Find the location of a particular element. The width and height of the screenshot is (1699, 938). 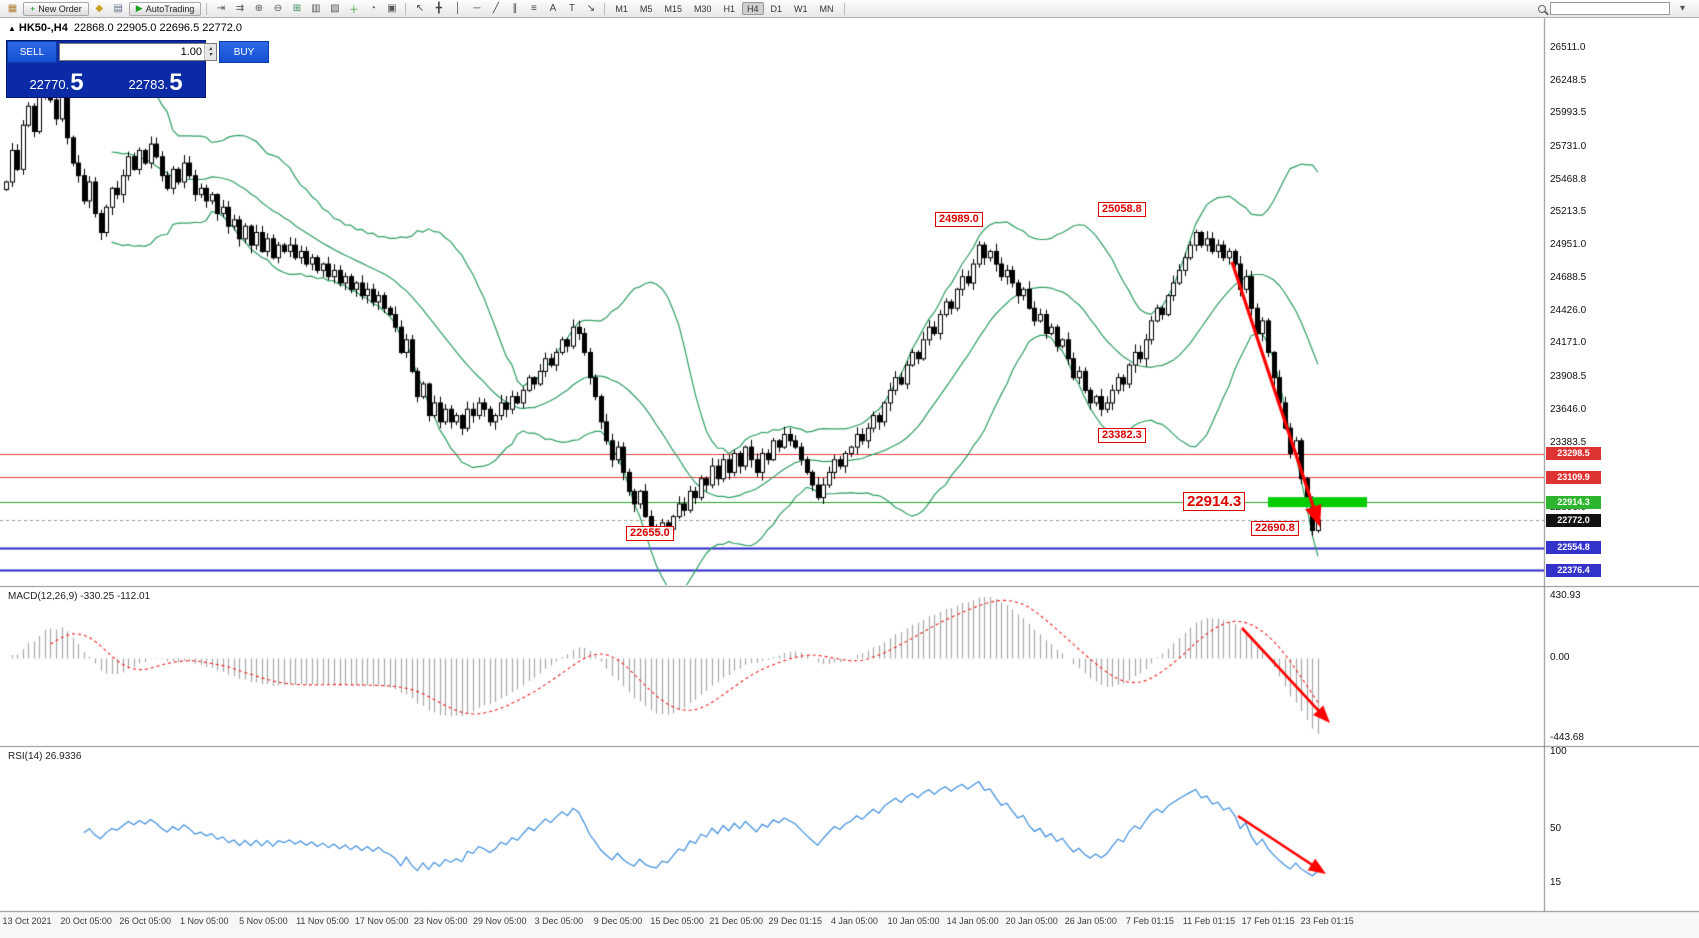

profile-icon: ▤ is located at coordinates (118, 8).